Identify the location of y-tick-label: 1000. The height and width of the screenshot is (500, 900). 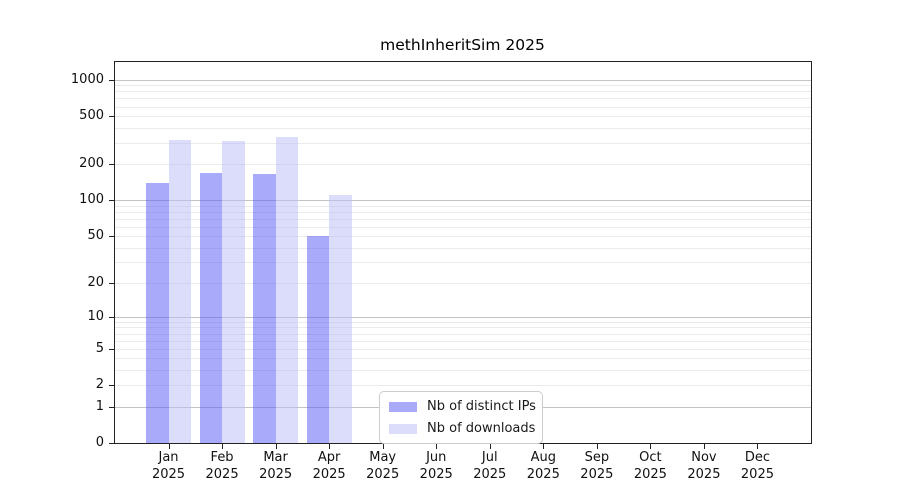
(87, 79).